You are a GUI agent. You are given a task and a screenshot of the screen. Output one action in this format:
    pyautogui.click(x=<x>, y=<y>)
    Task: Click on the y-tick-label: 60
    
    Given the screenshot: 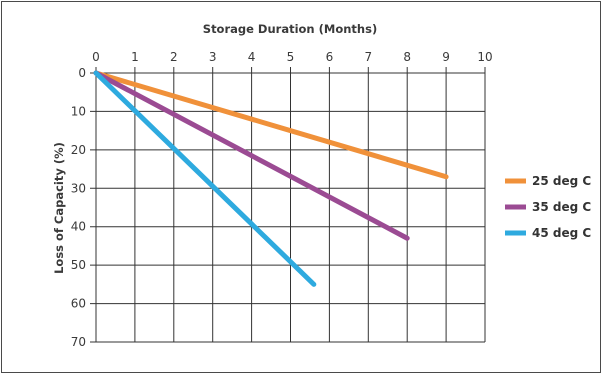 What is the action you would take?
    pyautogui.click(x=78, y=304)
    